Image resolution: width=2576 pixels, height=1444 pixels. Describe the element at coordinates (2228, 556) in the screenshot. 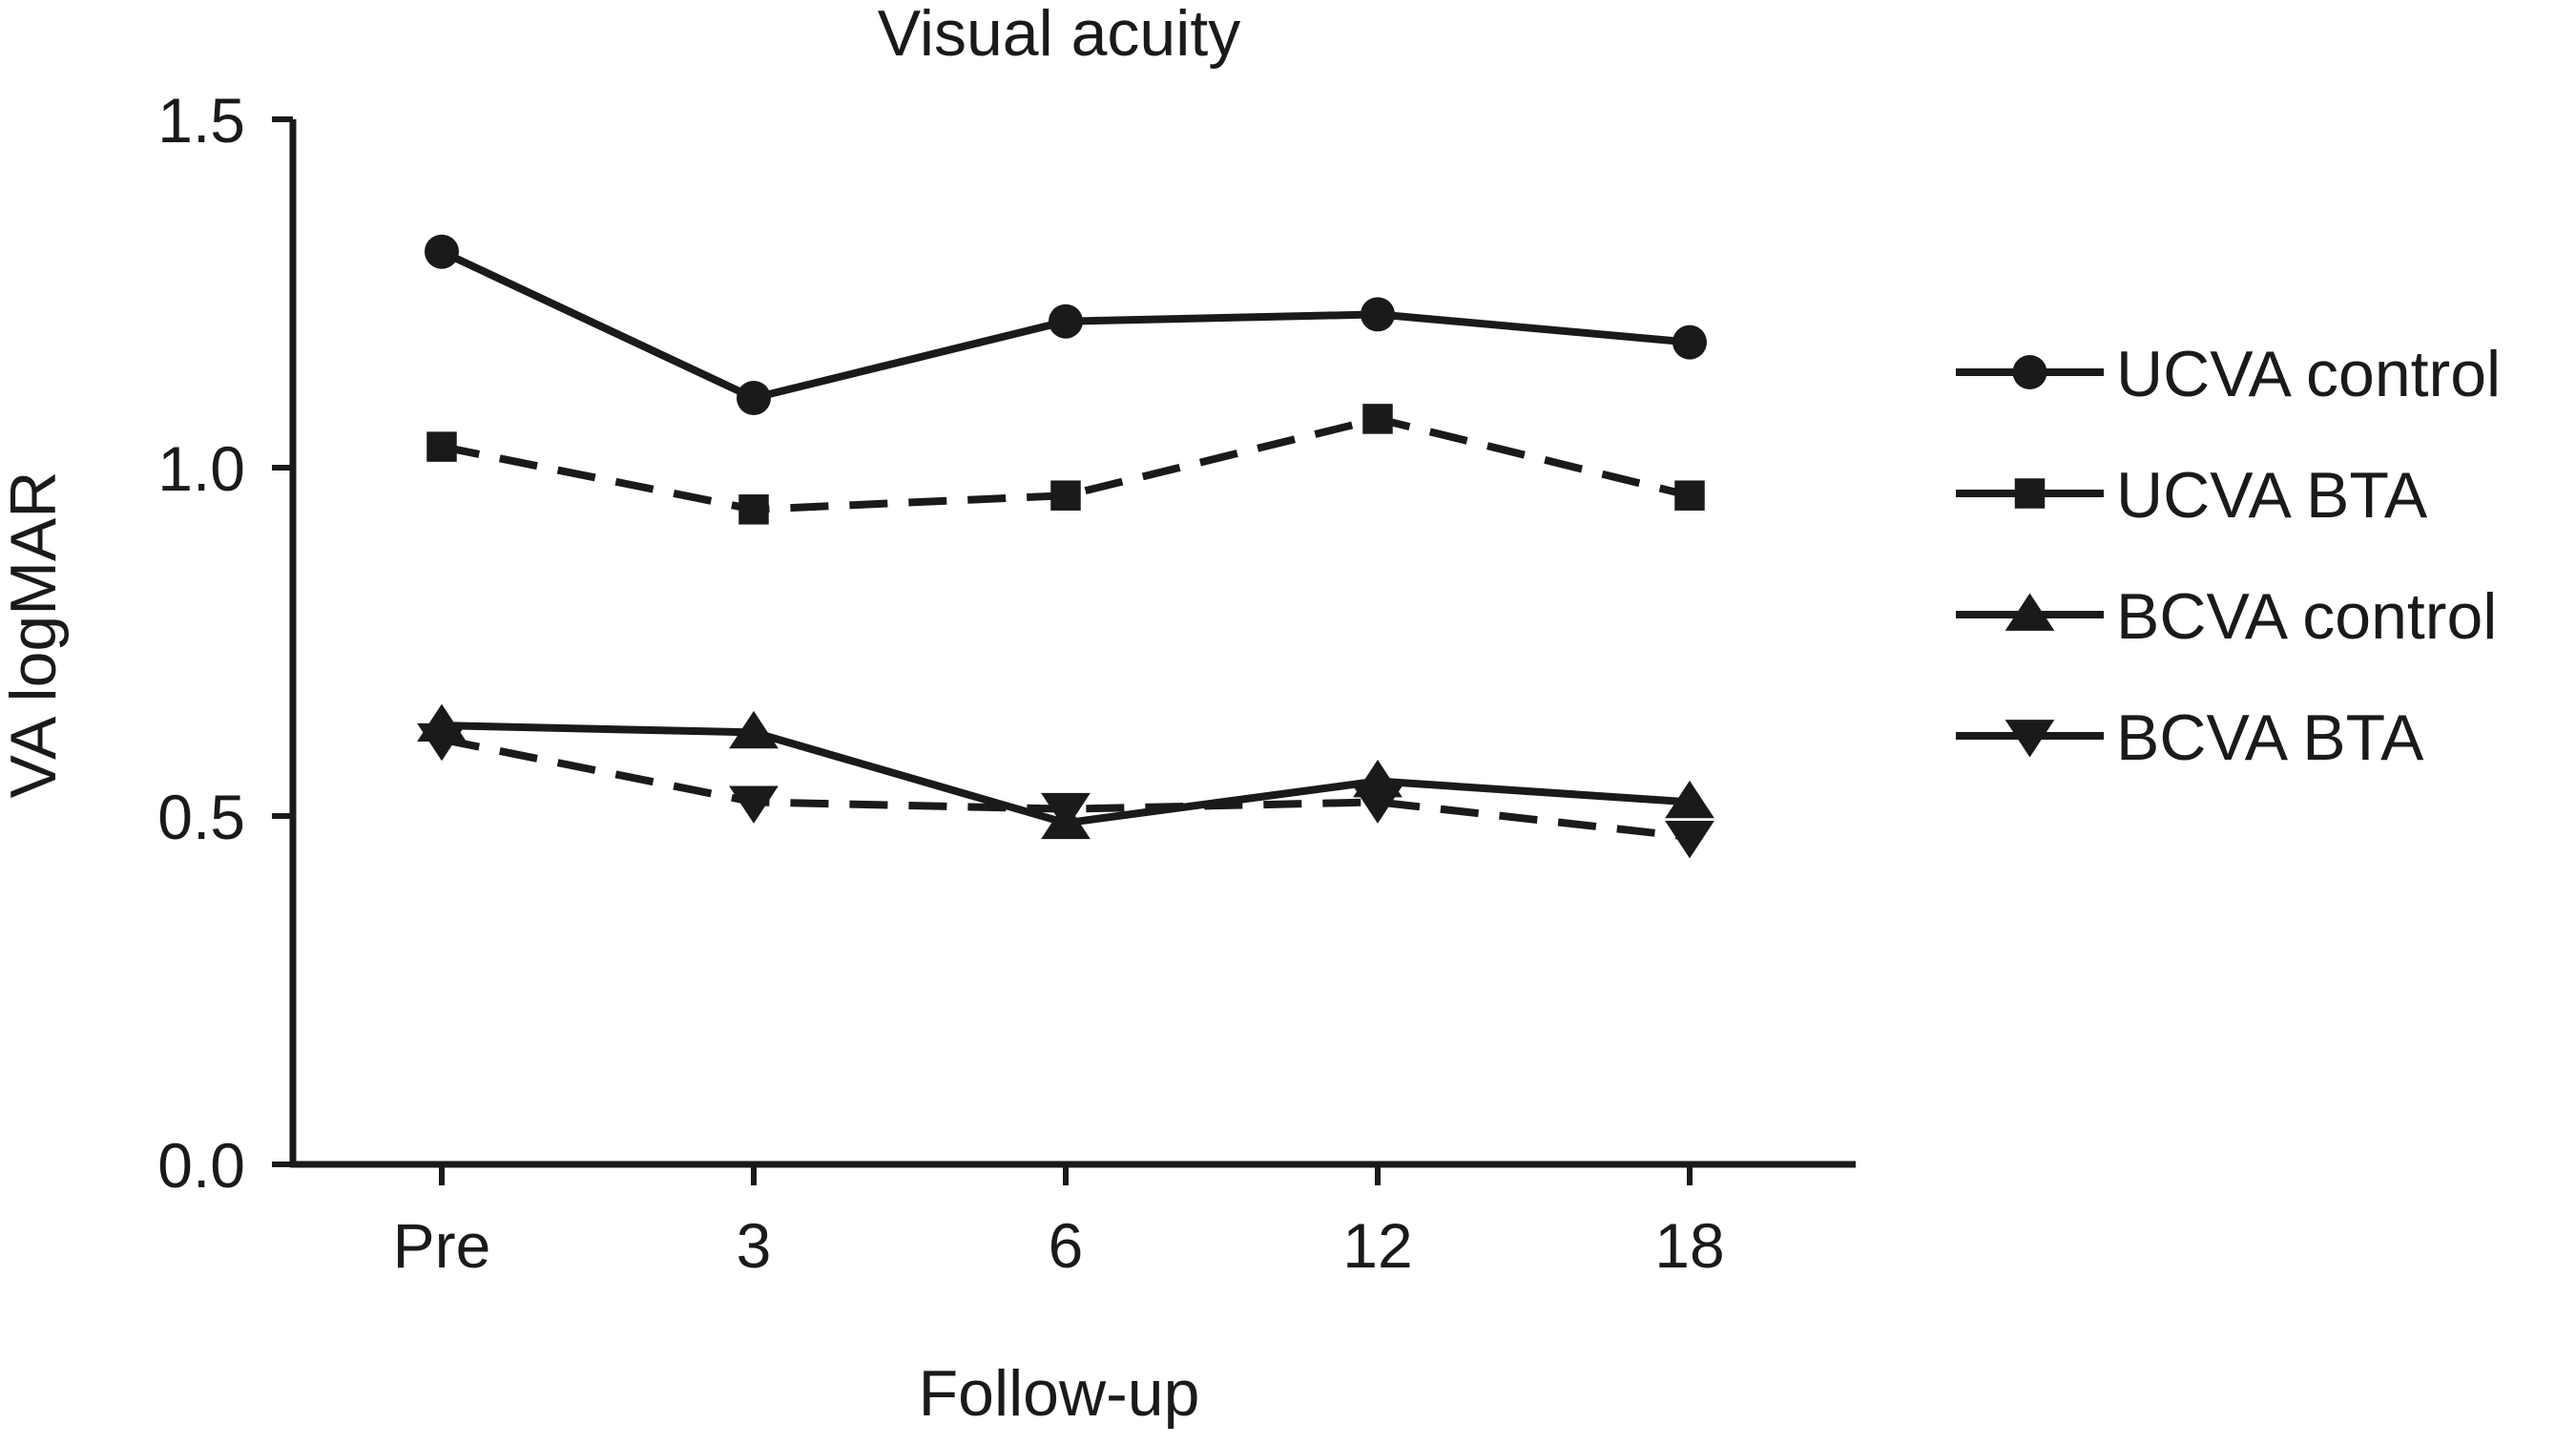

I see `legend: UCVA control UCVA BTA BCVA control BCVA BTA` at that location.